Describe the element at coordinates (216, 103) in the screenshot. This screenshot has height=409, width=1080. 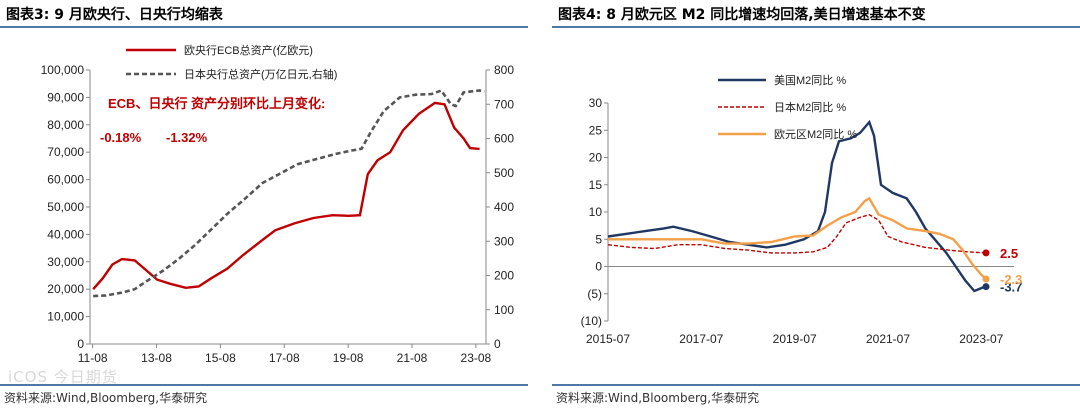
I see `left-annotation: ECB、日央行 资产分别环比上月变化:` at that location.